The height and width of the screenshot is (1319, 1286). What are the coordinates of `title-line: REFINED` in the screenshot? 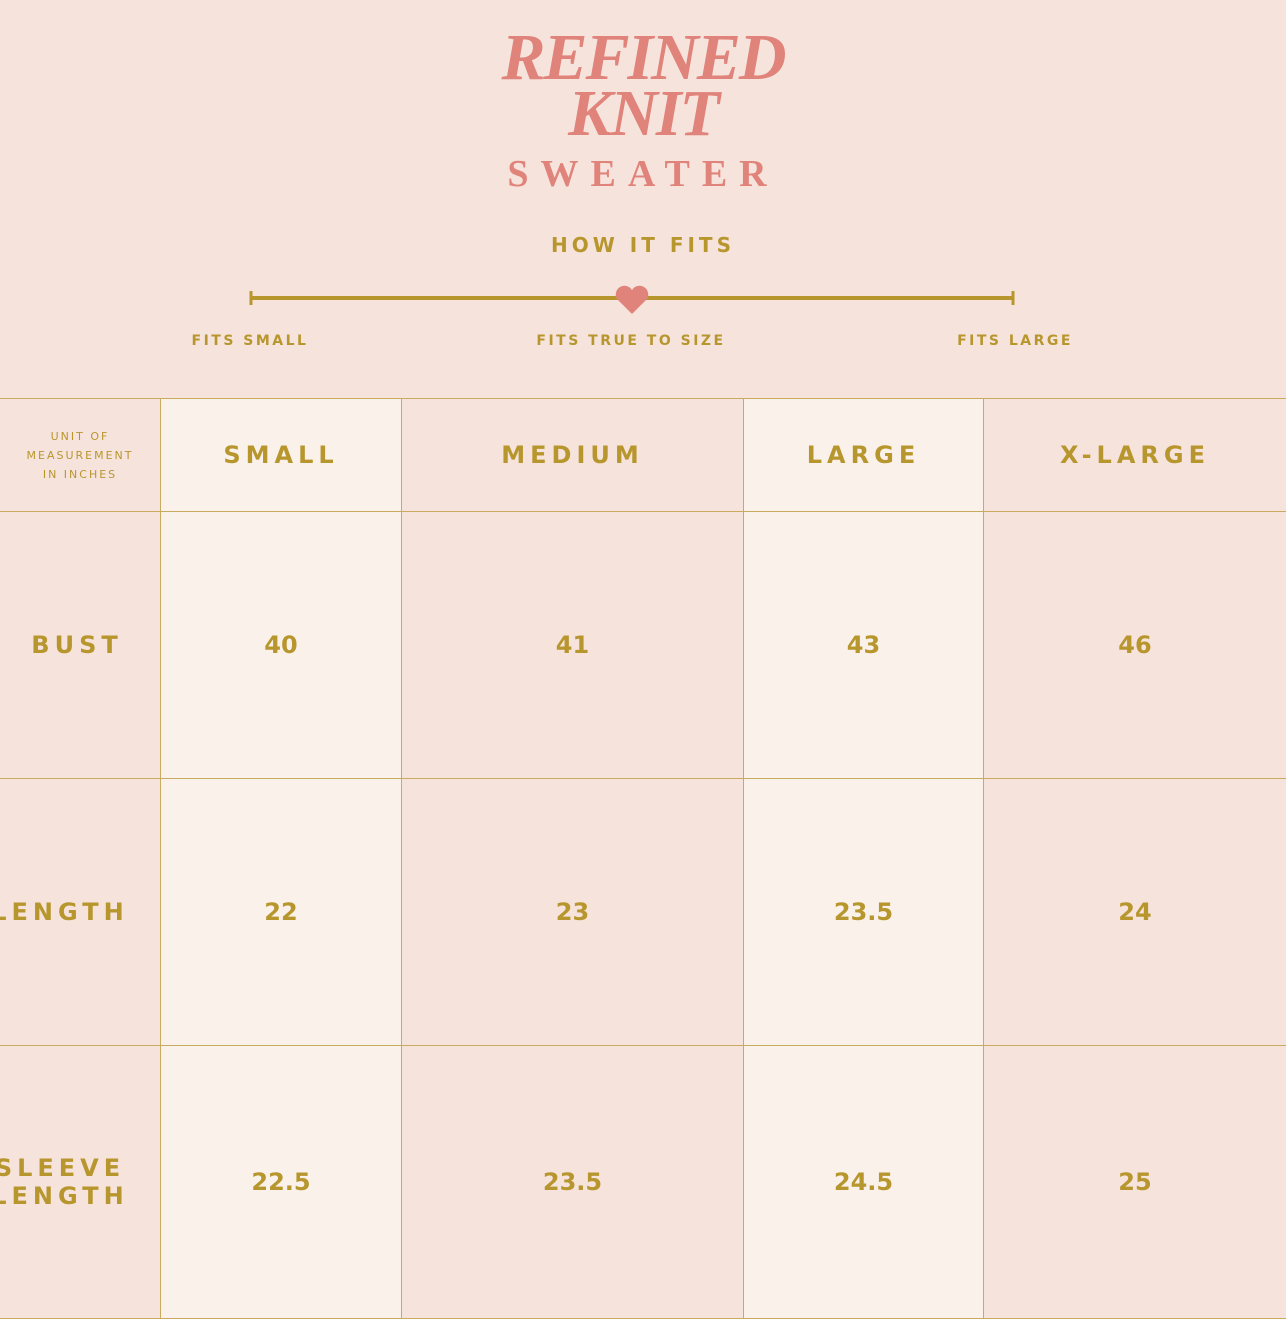 It's located at (643, 57).